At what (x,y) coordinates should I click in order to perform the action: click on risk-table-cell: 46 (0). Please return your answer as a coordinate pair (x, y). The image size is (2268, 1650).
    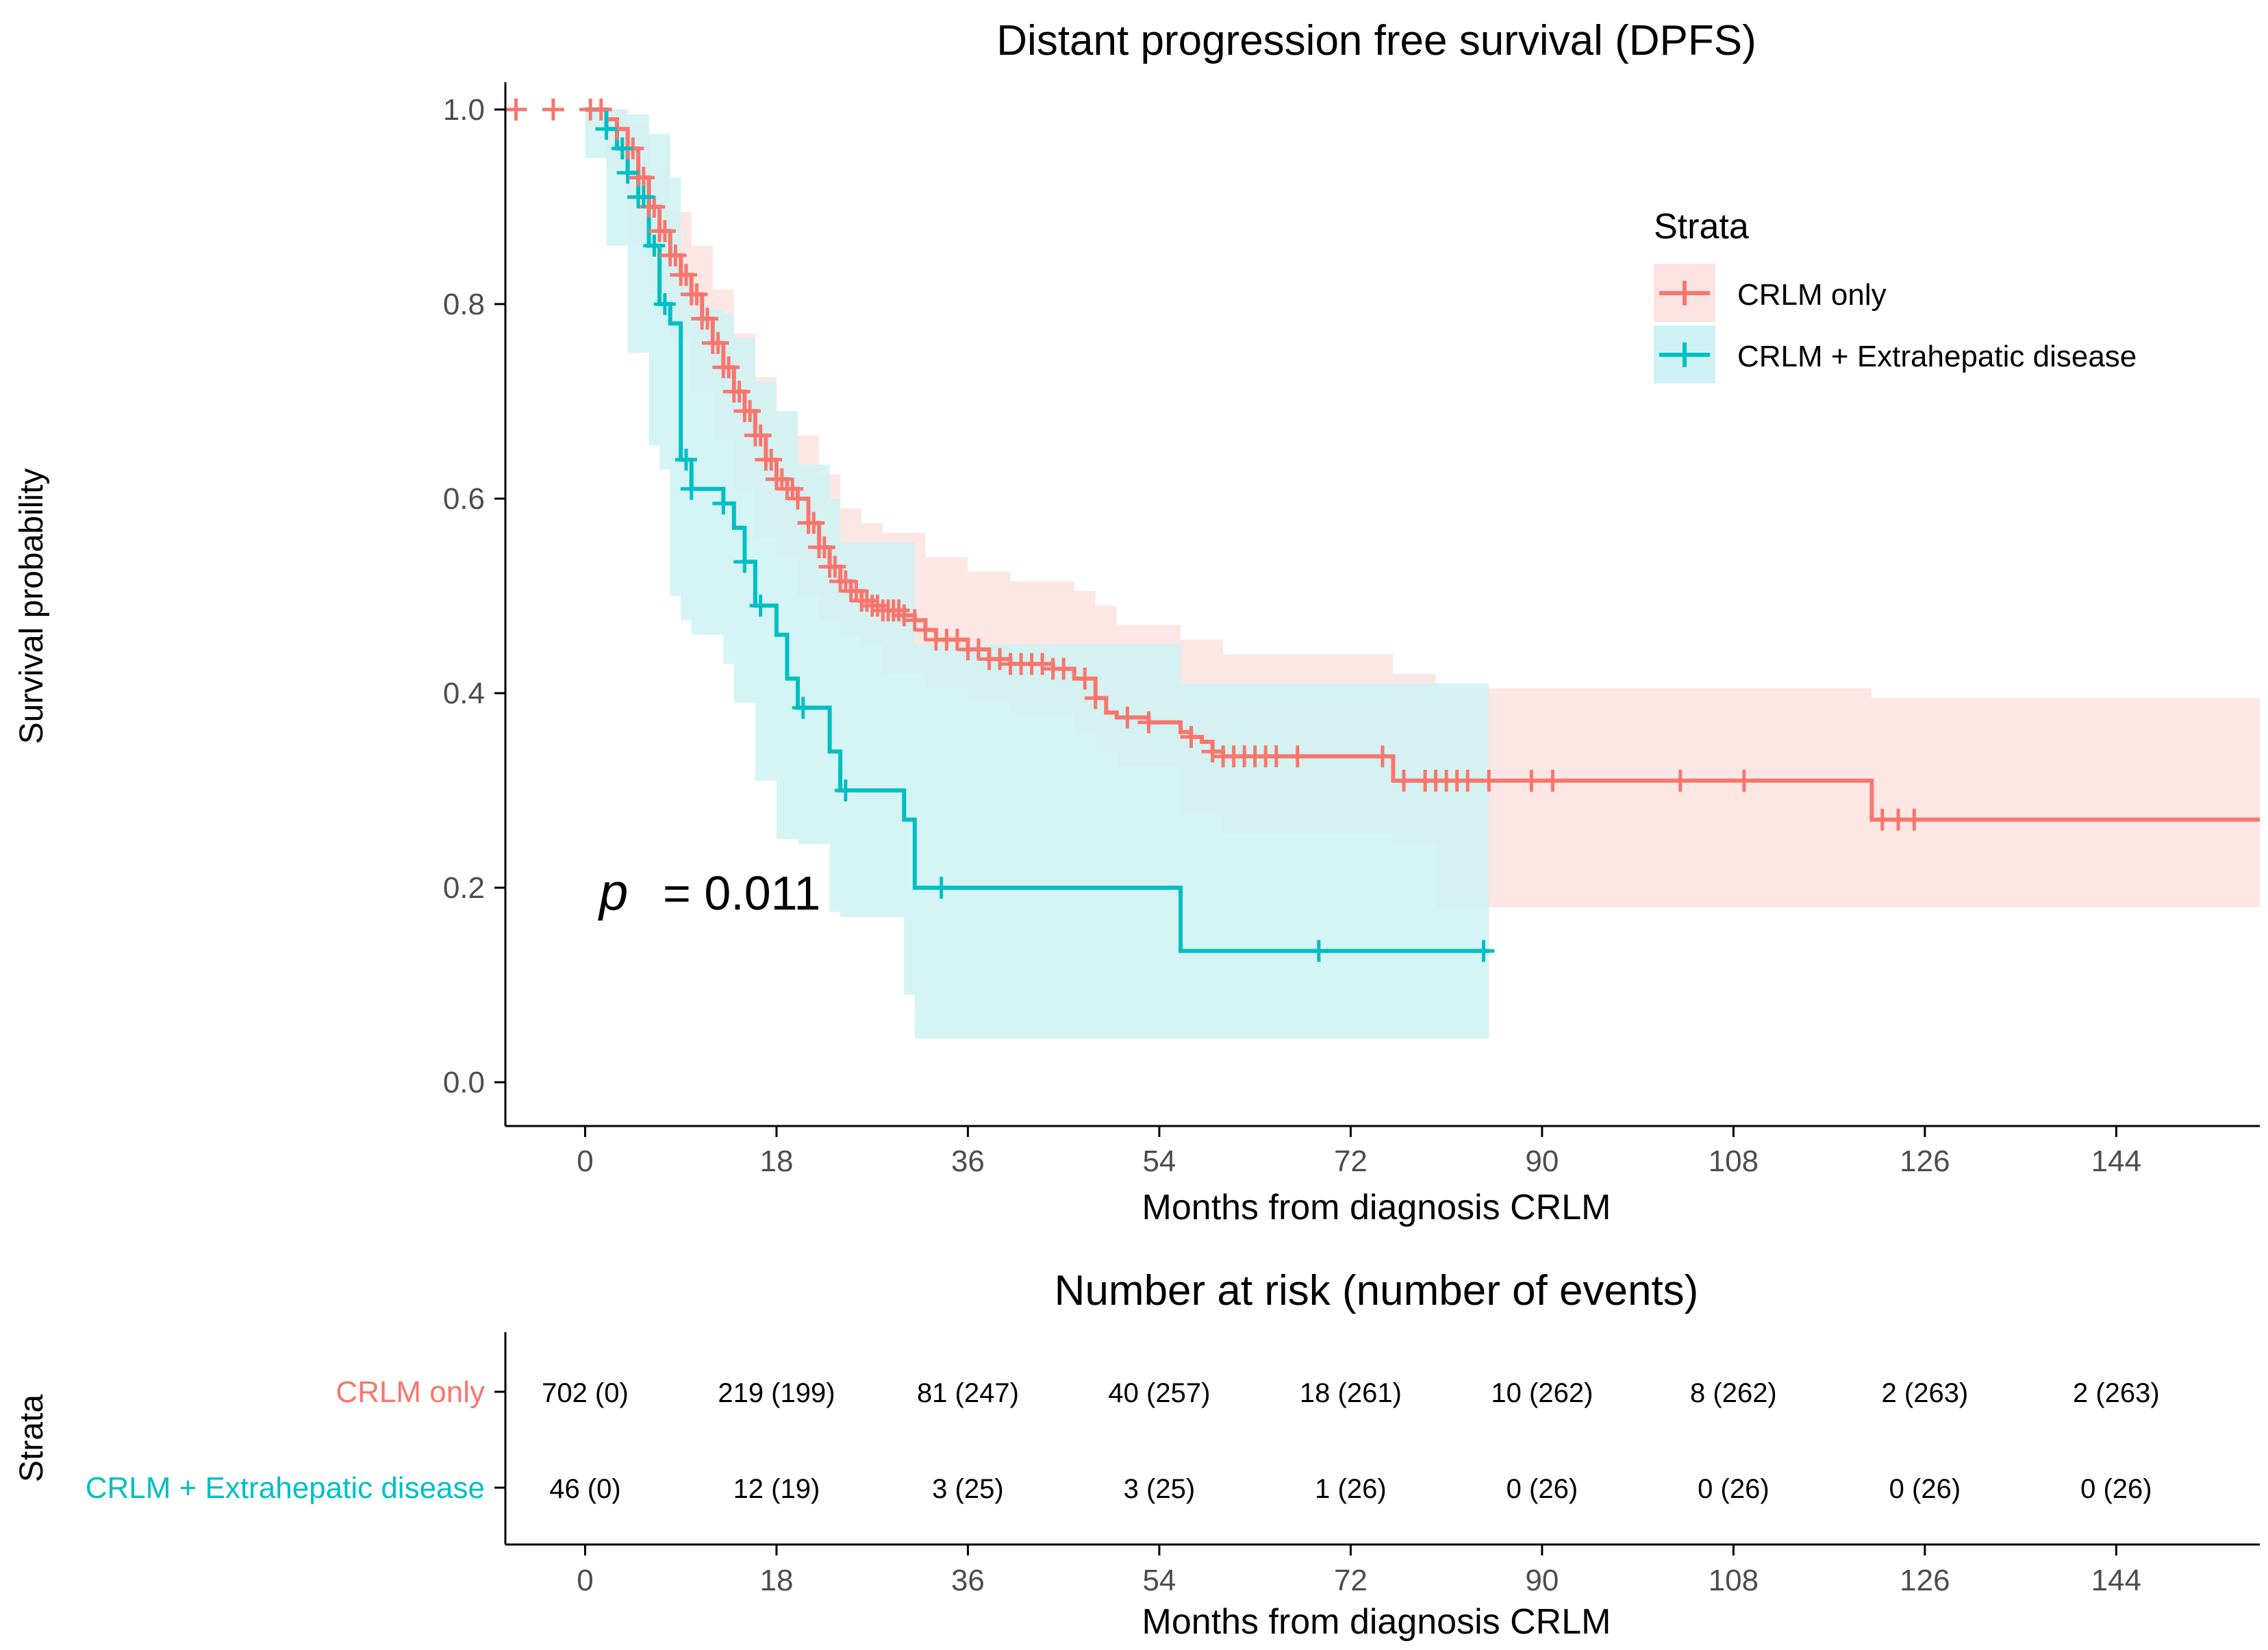
    Looking at the image, I should click on (585, 1489).